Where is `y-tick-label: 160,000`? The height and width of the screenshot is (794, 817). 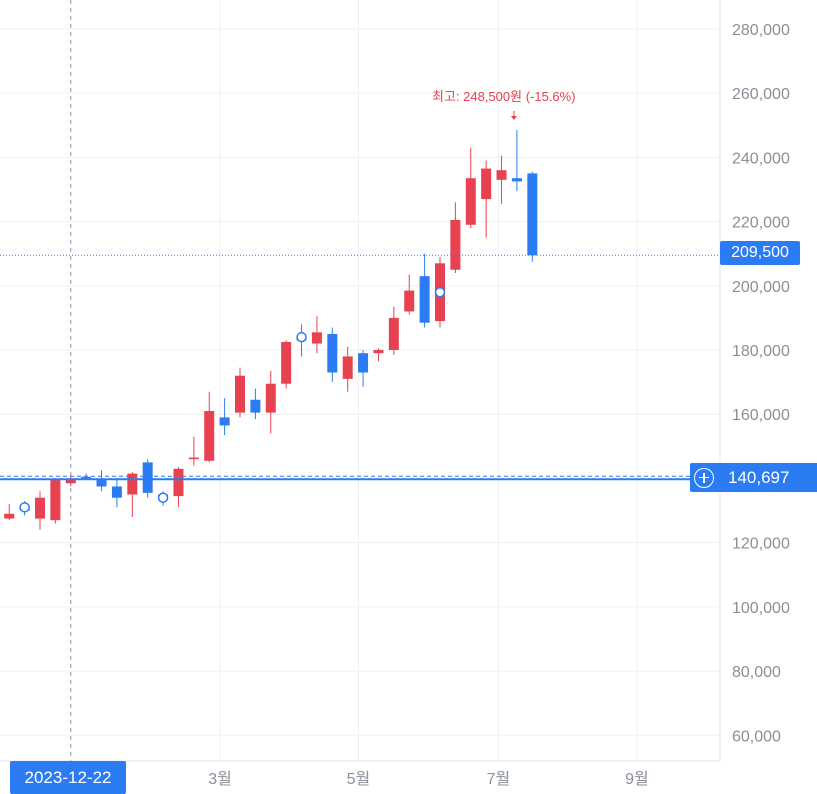
y-tick-label: 160,000 is located at coordinates (761, 415).